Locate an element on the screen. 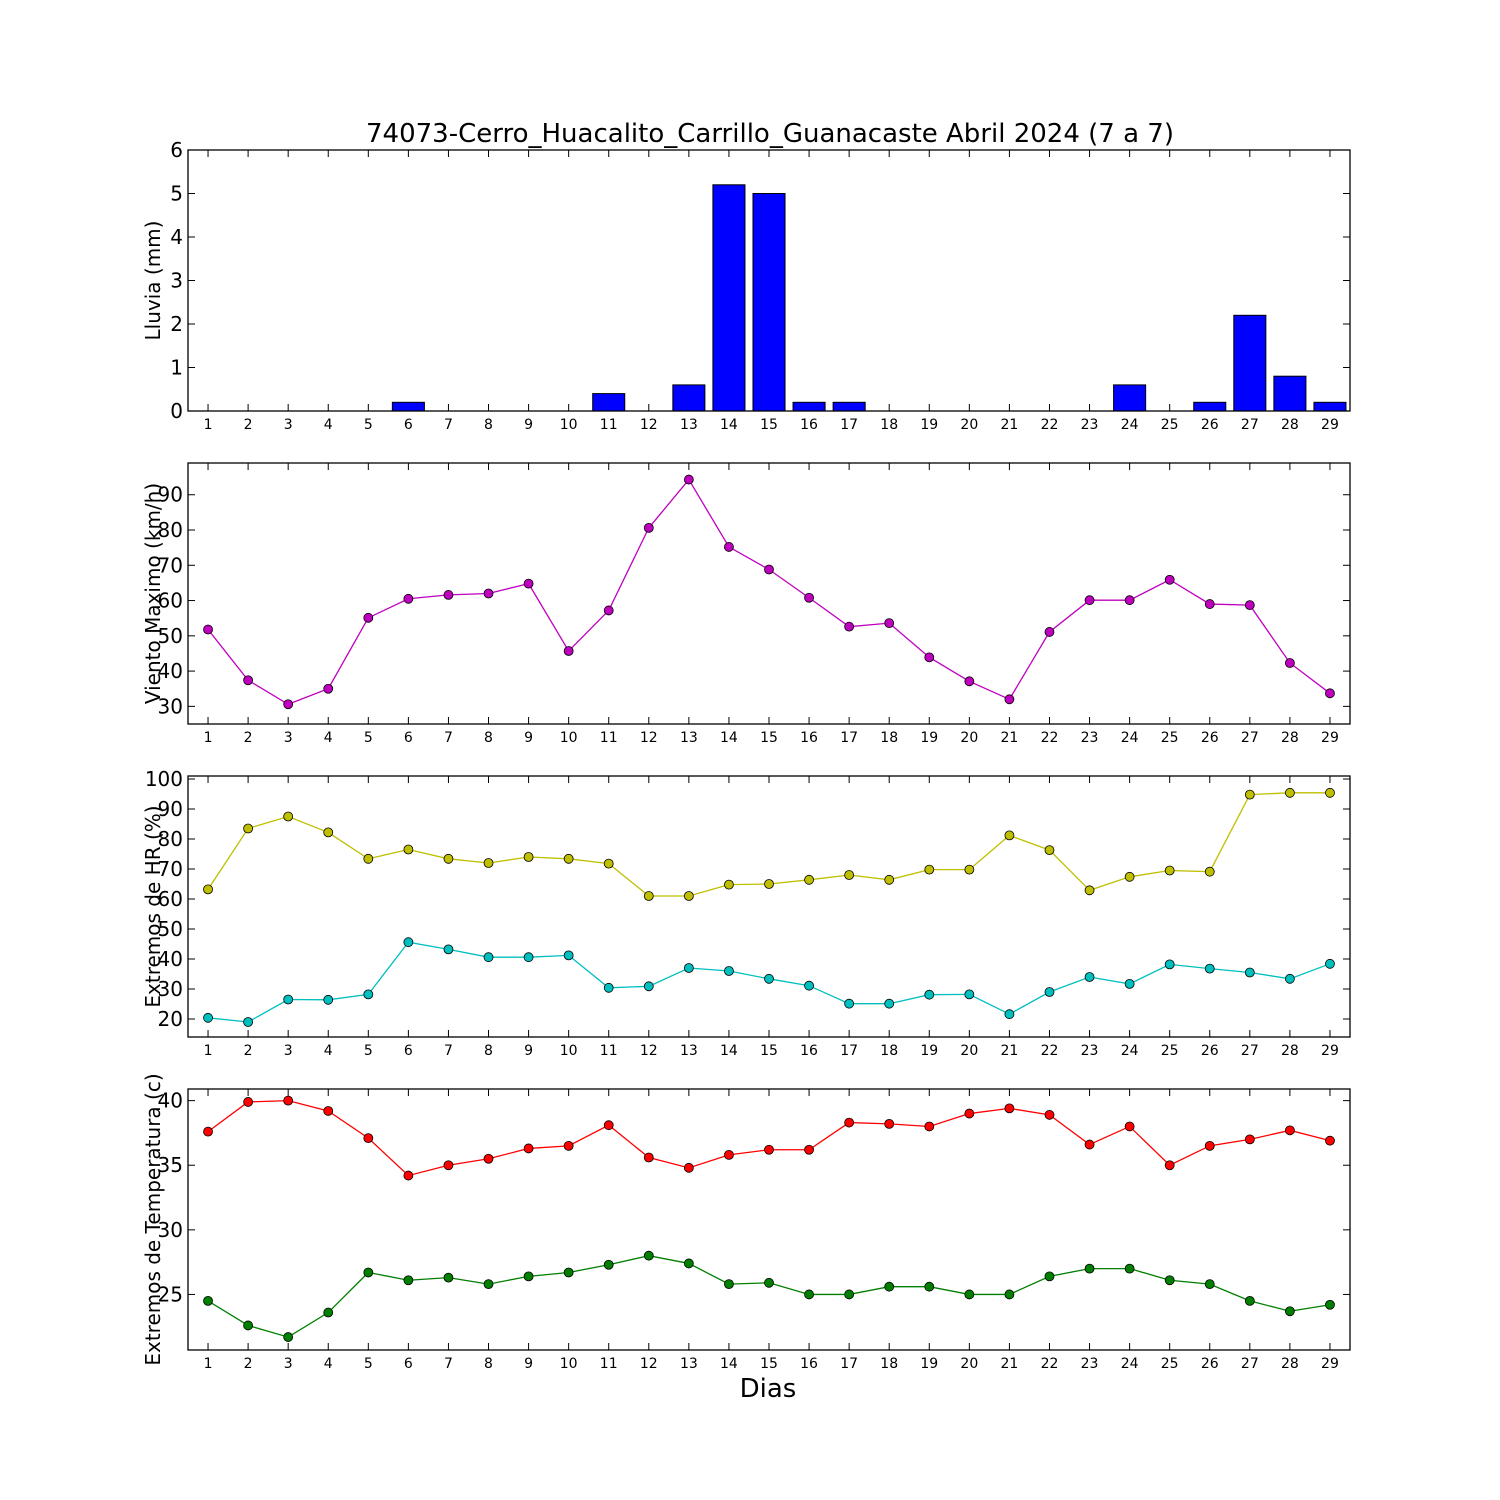 The height and width of the screenshot is (1500, 1500). temperatura-xtick-label: 11 is located at coordinates (609, 1364).